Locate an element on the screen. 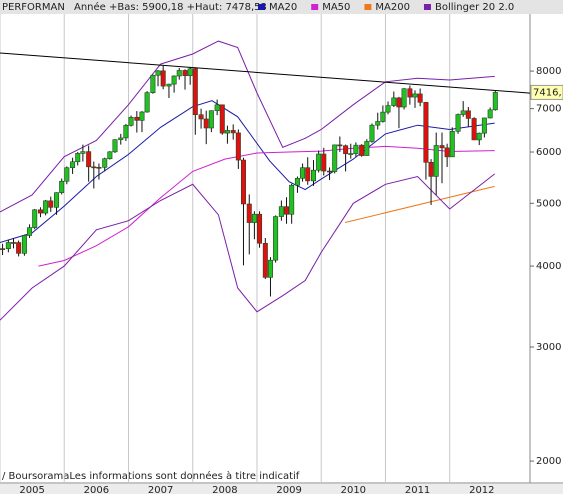  y-tick-label: 3000 is located at coordinates (548, 347).